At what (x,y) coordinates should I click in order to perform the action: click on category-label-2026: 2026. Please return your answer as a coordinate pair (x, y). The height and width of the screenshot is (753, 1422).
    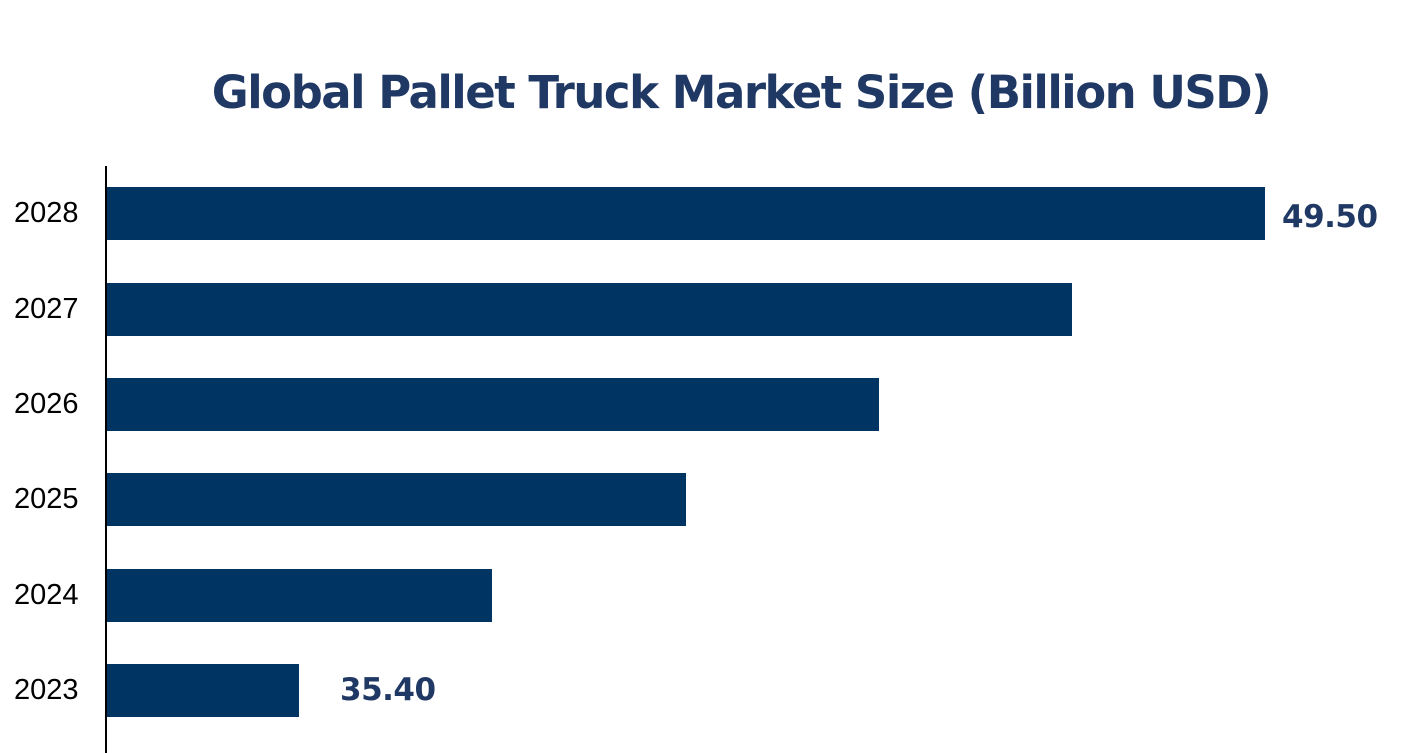
    Looking at the image, I should click on (46, 404).